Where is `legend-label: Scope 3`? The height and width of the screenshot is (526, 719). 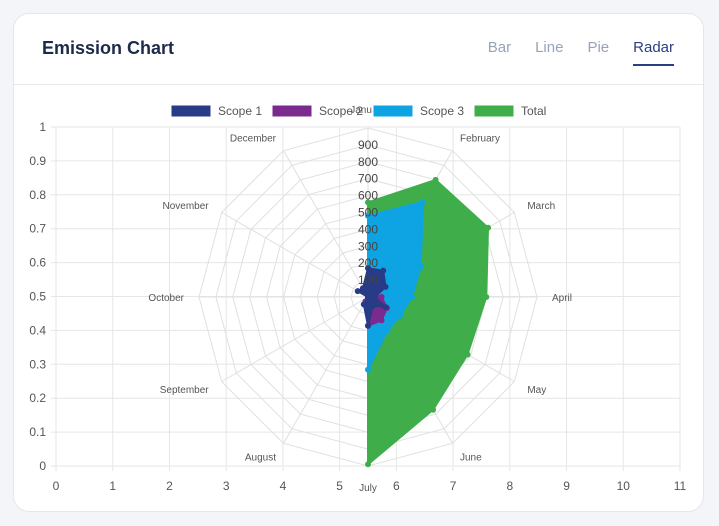 legend-label: Scope 3 is located at coordinates (442, 111).